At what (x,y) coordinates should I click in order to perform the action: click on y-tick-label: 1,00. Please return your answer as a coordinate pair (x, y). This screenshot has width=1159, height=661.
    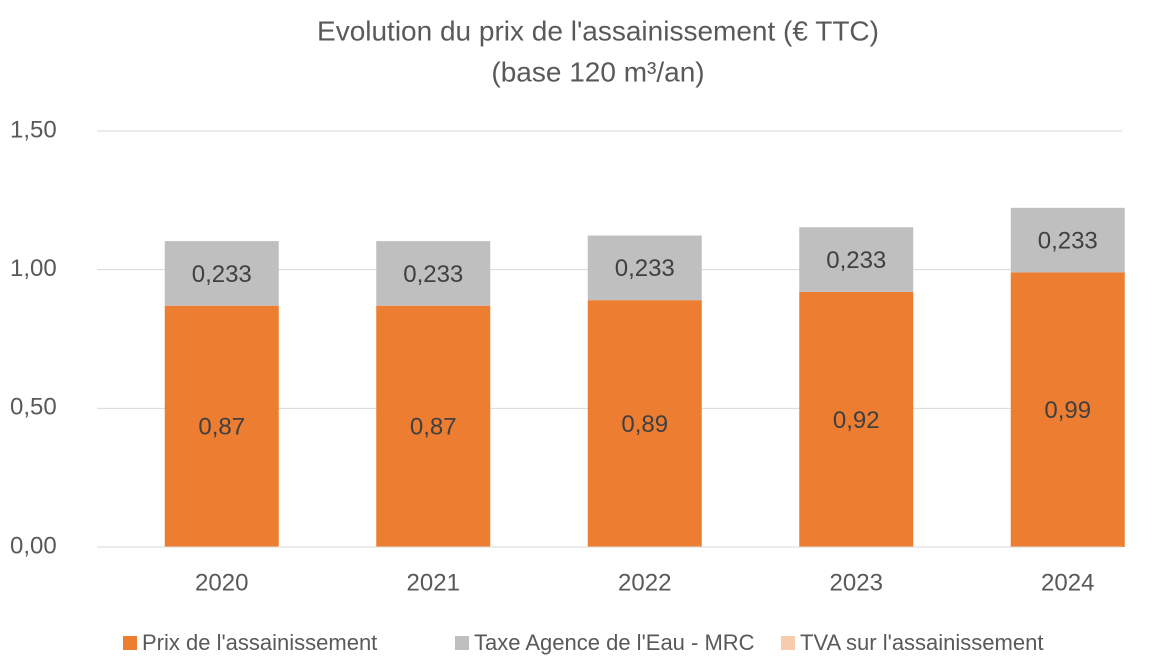
    Looking at the image, I should click on (33, 268).